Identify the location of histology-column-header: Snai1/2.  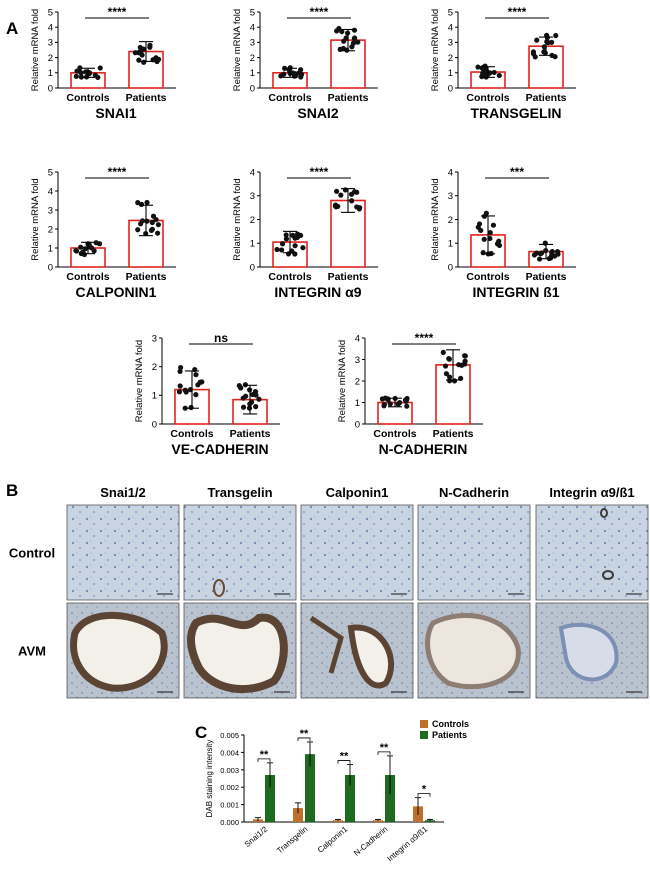
(123, 492).